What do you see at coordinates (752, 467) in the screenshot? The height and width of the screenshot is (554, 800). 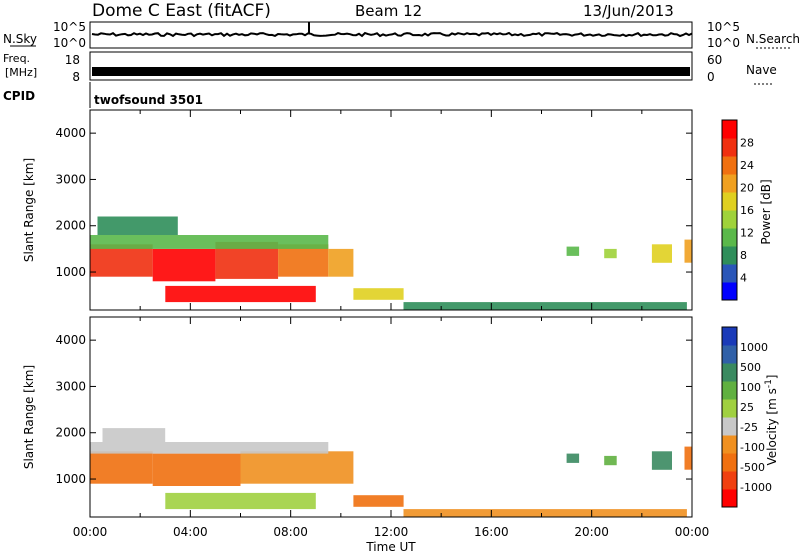 I see `velocity-colorbar-tick-6: -500` at bounding box center [752, 467].